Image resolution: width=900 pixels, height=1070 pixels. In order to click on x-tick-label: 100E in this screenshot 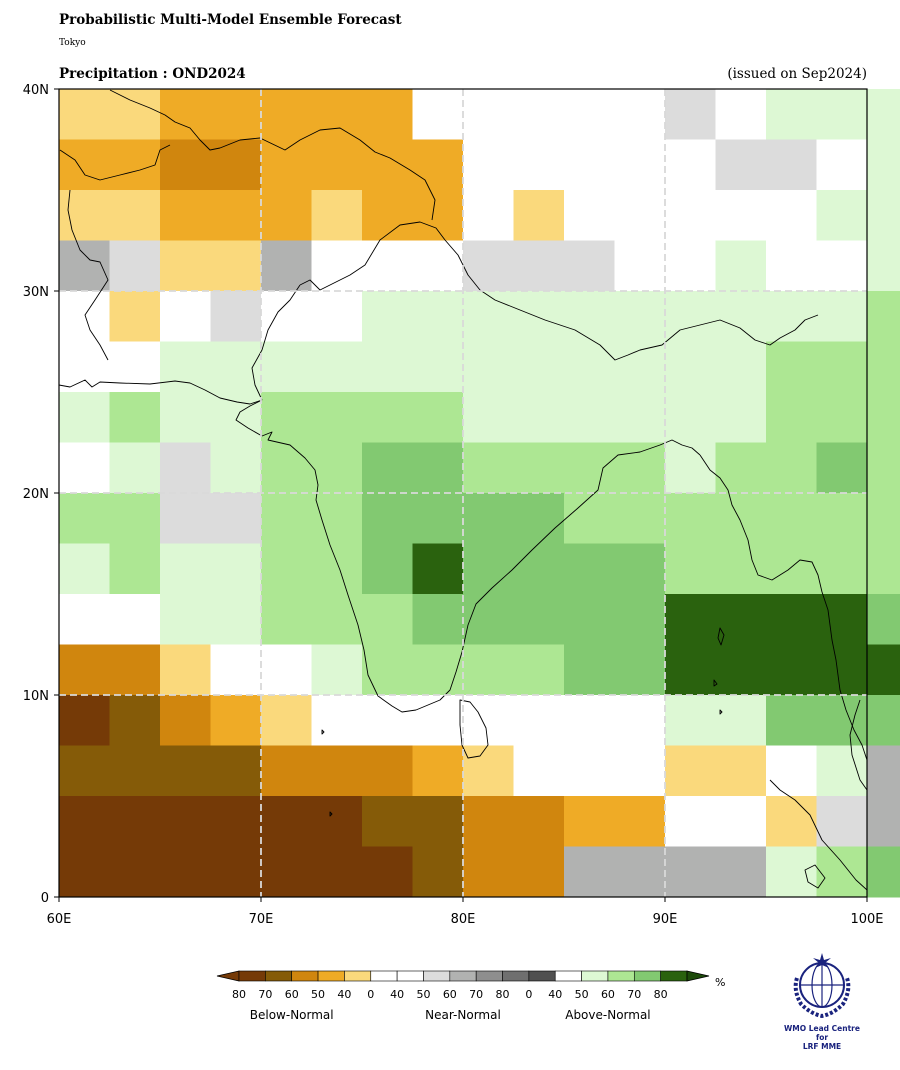, I will do `click(866, 919)`.